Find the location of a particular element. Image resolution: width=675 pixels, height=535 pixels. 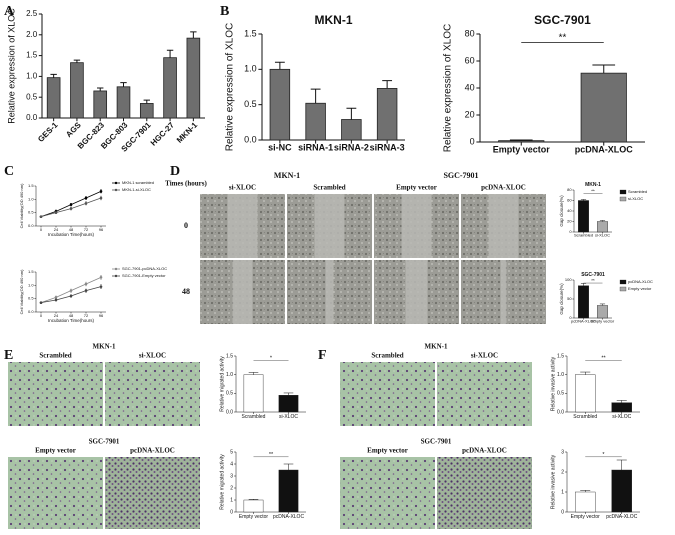

x-tick-label: si-XLOC is located at coordinates (288, 417).